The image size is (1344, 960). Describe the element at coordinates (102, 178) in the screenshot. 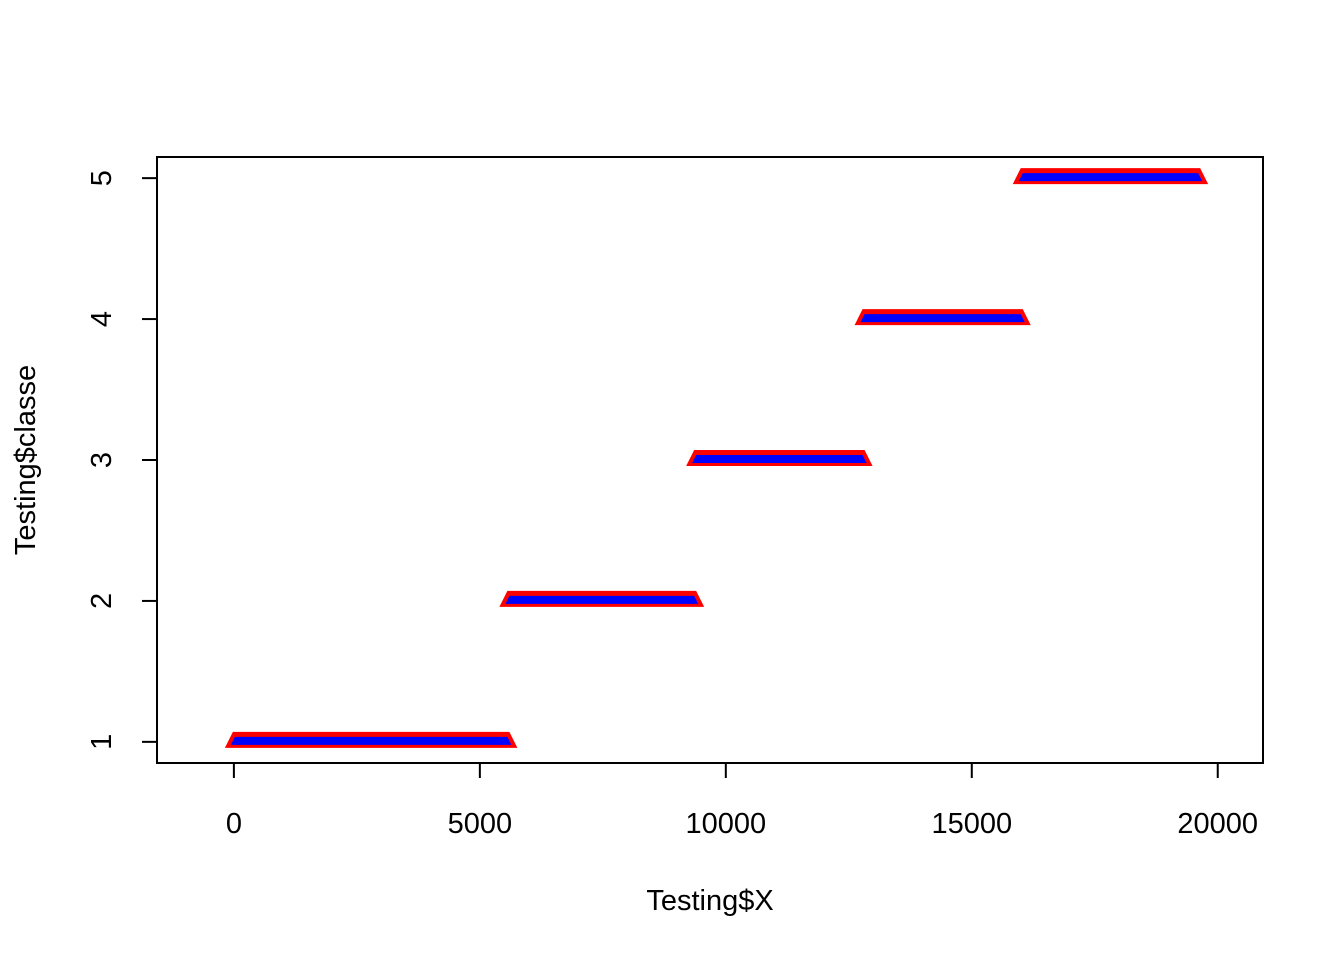

I see `y-tick-label: 5` at that location.